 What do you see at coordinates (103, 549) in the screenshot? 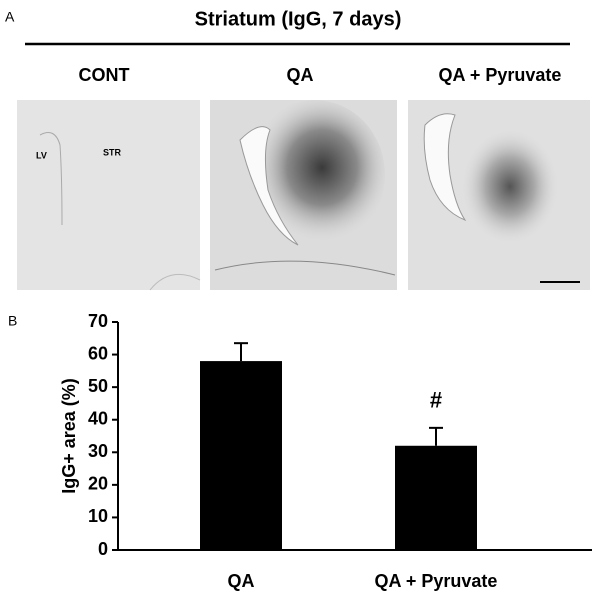
I see `y-tick-label: 0` at bounding box center [103, 549].